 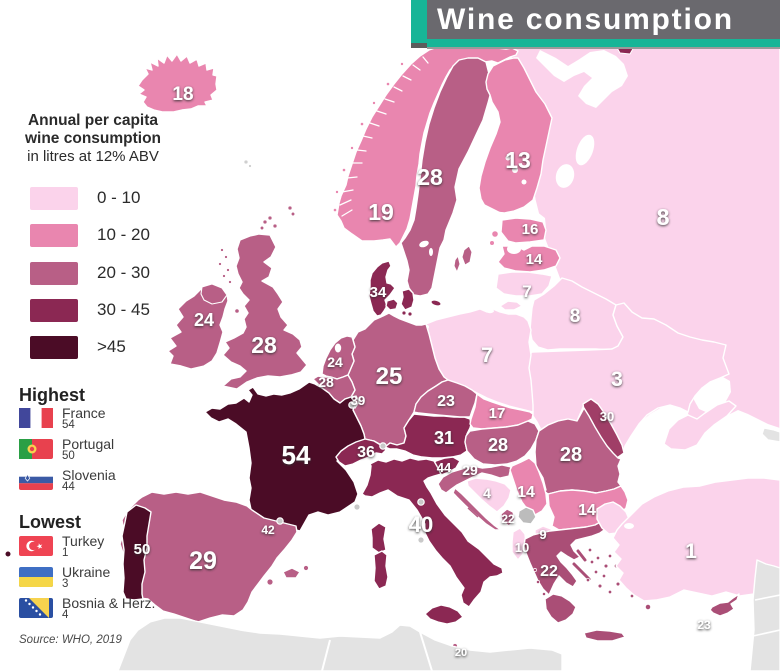 I want to click on svg-text: 19, so click(x=381, y=212).